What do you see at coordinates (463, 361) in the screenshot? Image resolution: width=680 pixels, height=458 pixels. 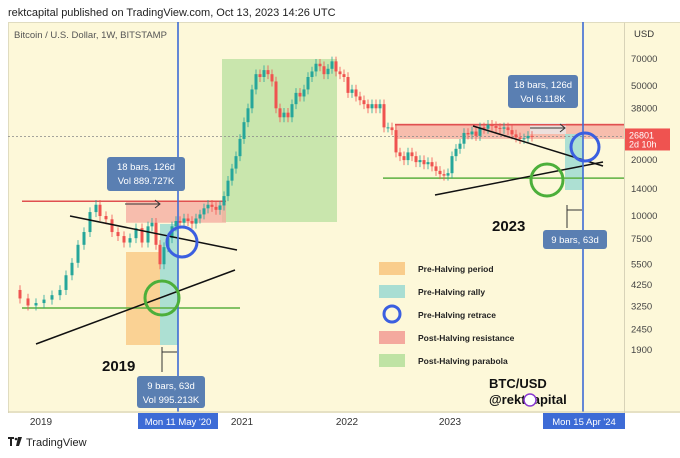 I see `legend-label: Post-Halving parabola` at bounding box center [463, 361].